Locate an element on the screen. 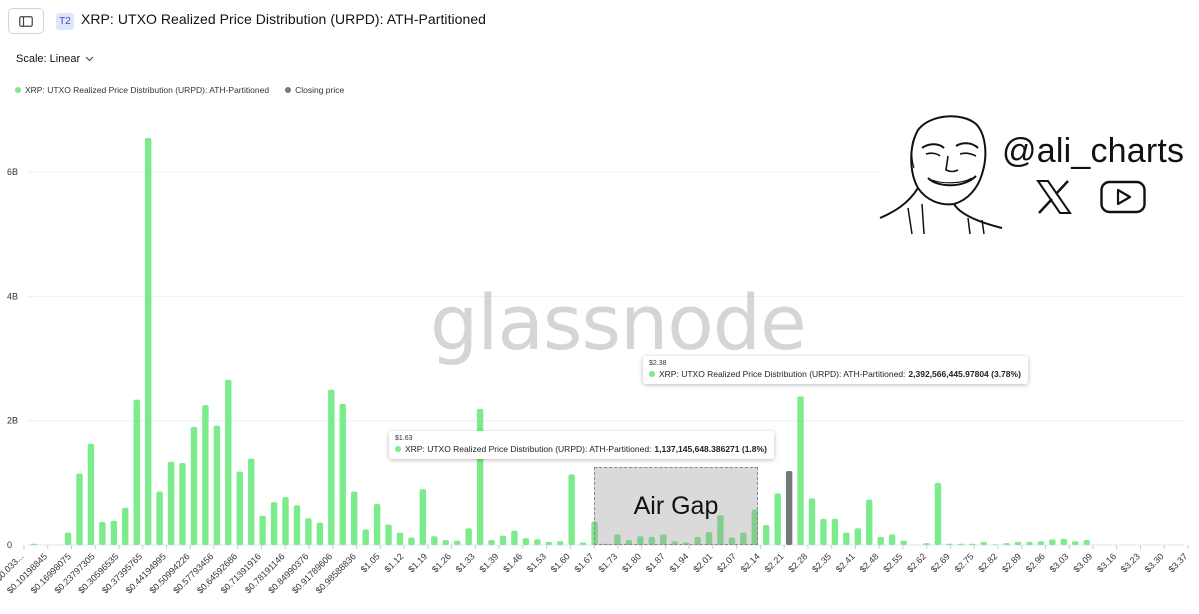 Image resolution: width=1199 pixels, height=614 pixels. tier-badge: T2 is located at coordinates (65, 21).